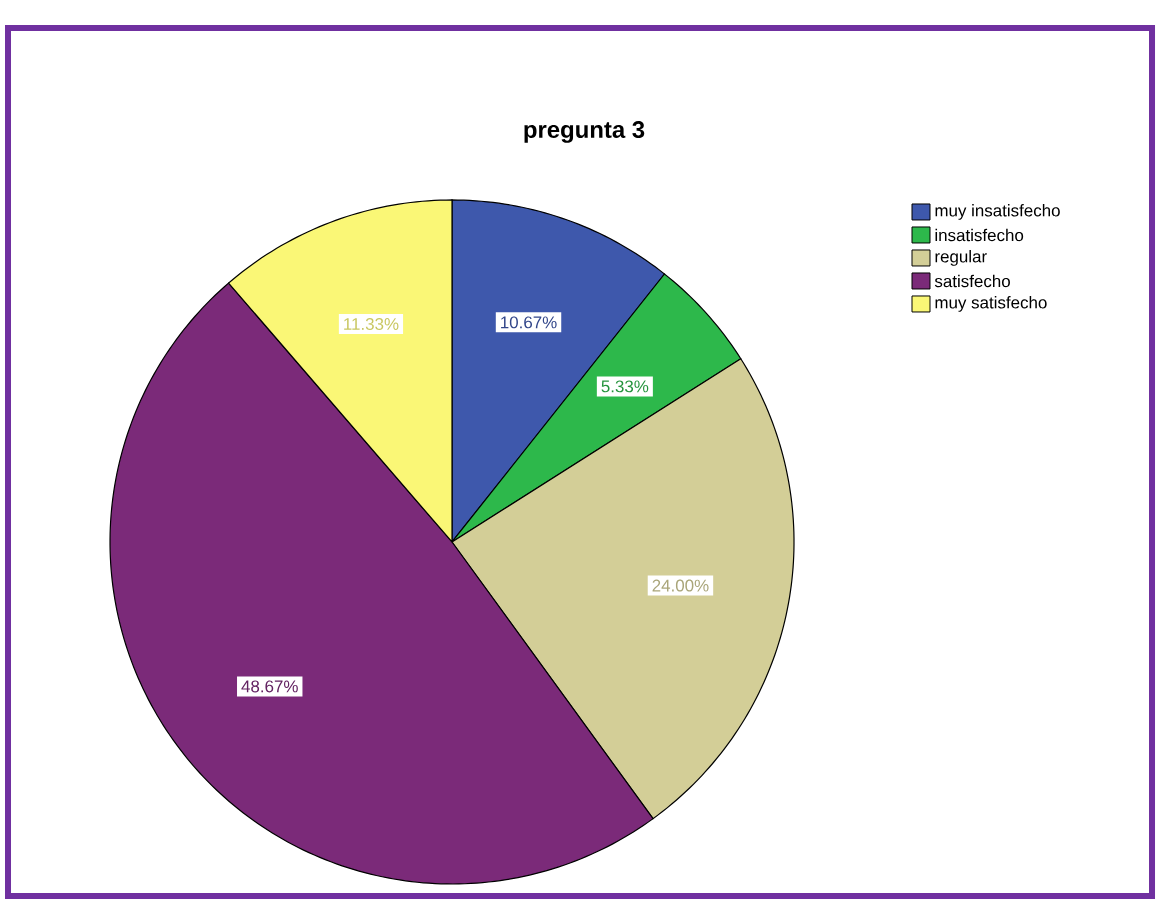  I want to click on data-label: 11.33%, so click(371, 324).